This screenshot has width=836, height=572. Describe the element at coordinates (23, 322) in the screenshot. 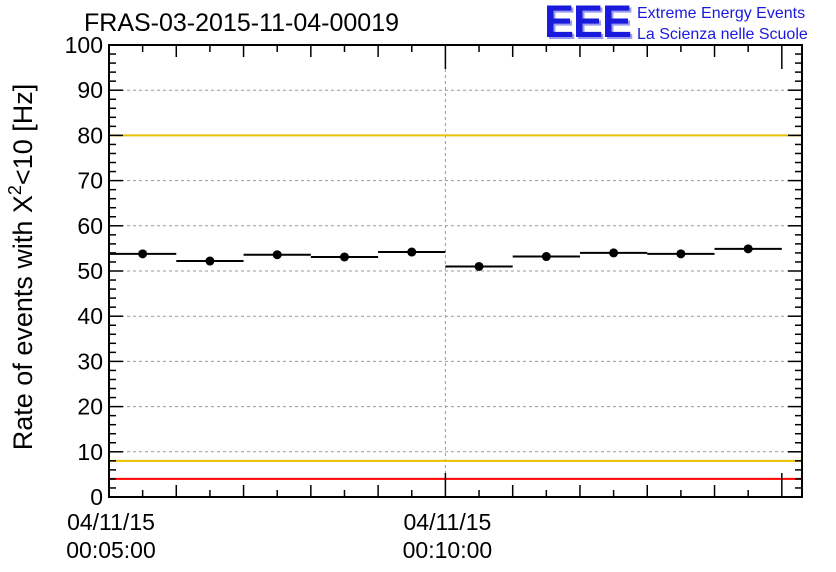

I see `y-axis-title-main: Rate of events with X` at that location.